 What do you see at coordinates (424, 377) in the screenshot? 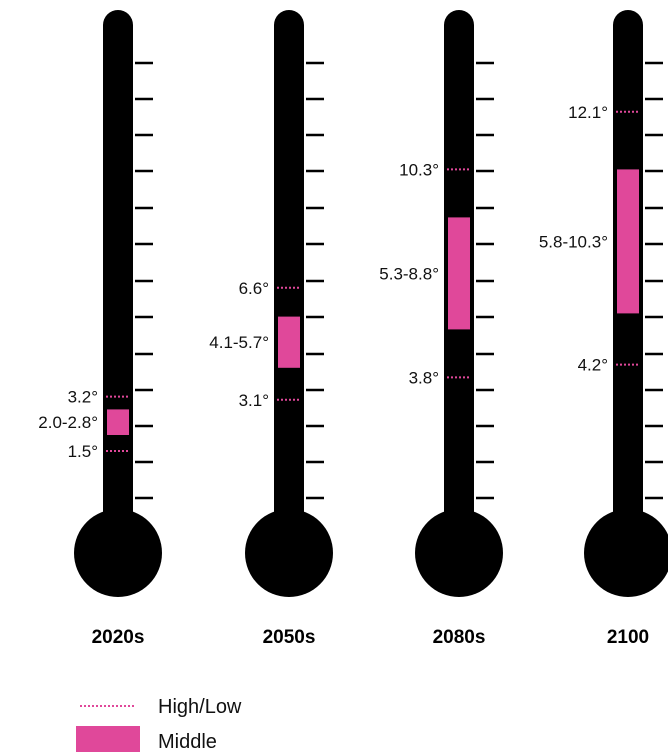
I see `low-label: 3.8°` at bounding box center [424, 377].